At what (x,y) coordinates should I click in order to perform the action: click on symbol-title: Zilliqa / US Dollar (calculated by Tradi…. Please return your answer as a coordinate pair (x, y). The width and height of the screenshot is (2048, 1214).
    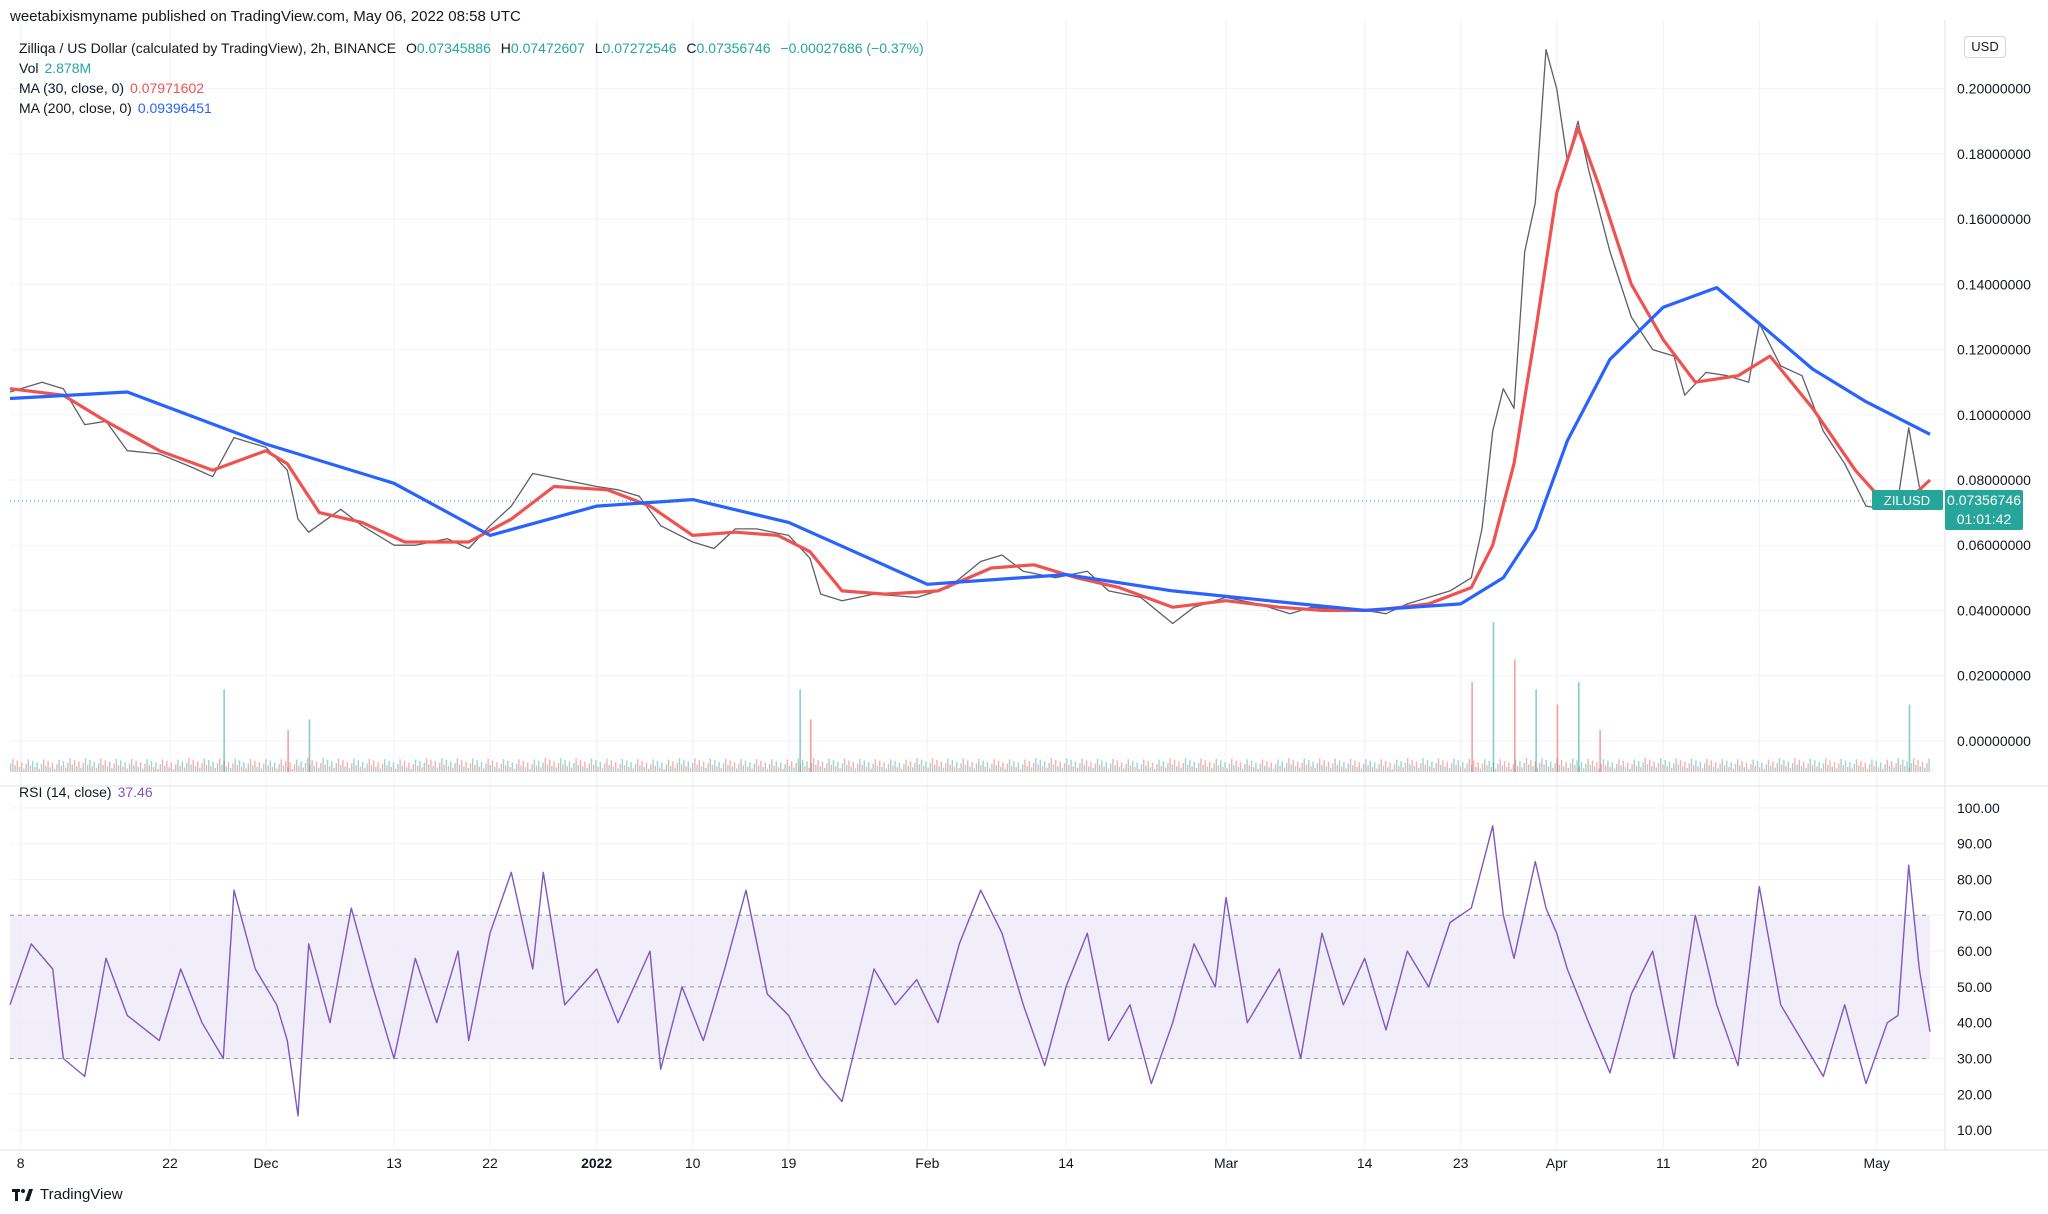
    Looking at the image, I should click on (208, 48).